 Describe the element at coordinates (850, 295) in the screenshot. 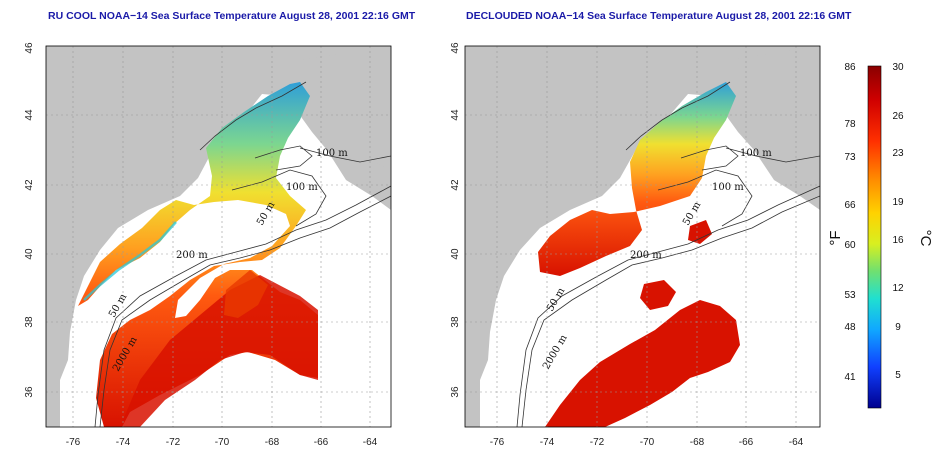

I see `fahrenheit-label: 53` at that location.